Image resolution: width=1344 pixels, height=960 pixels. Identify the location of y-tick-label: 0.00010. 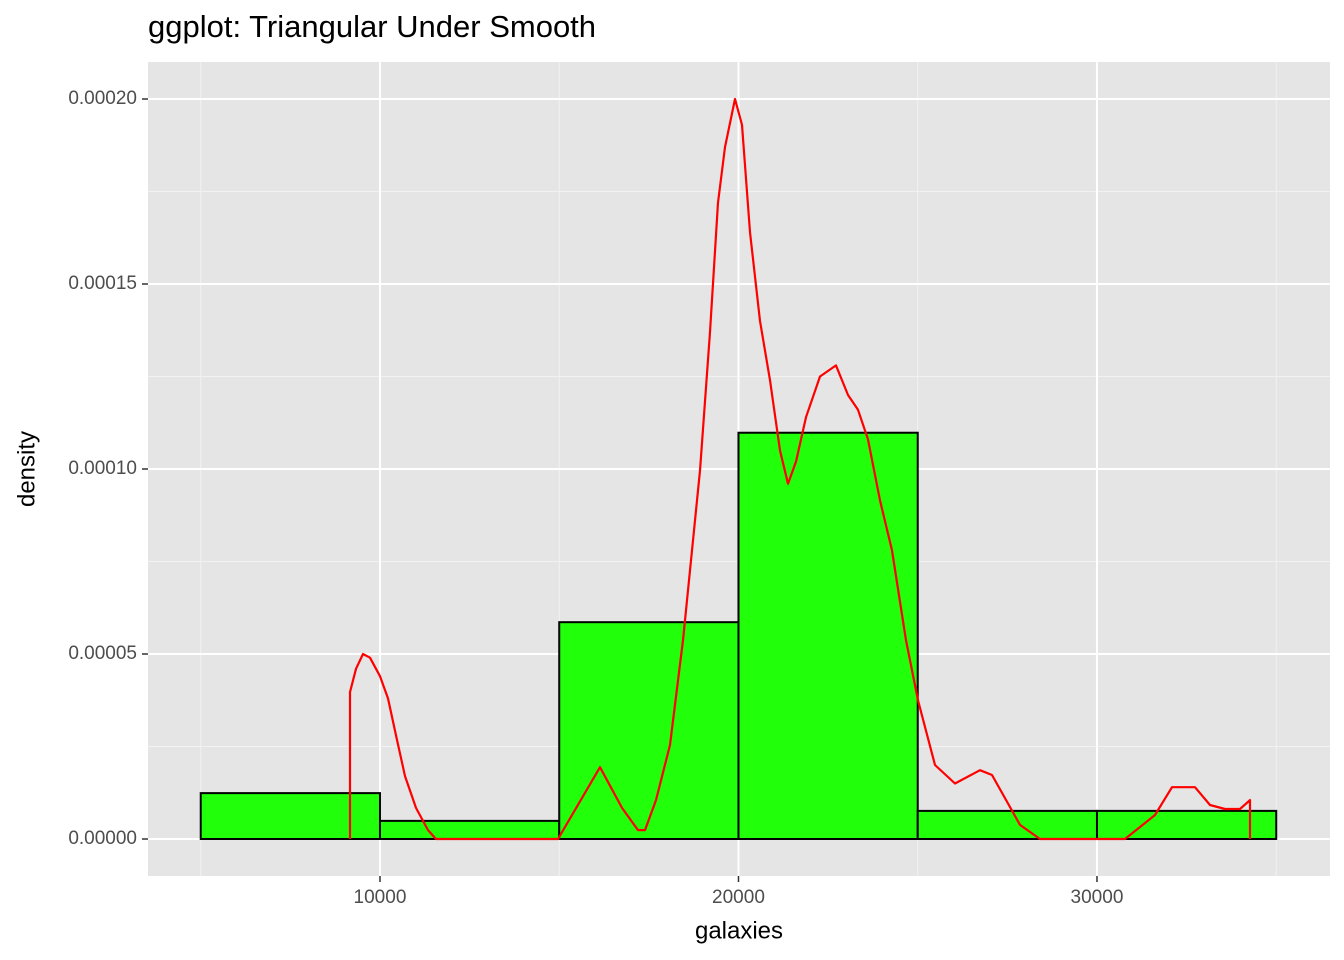
(102, 468).